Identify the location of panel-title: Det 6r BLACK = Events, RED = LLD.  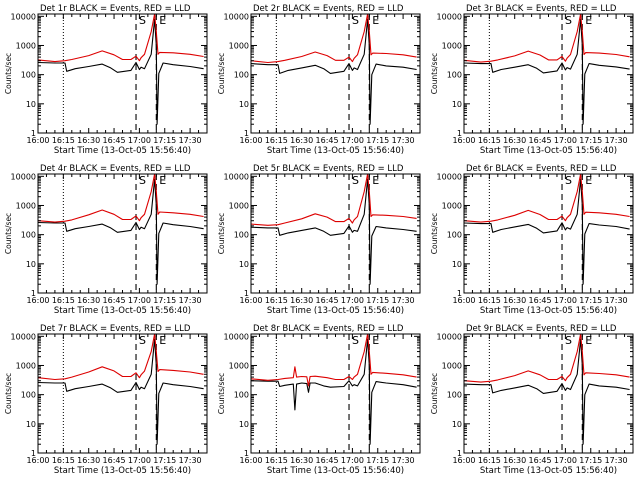
(541, 169).